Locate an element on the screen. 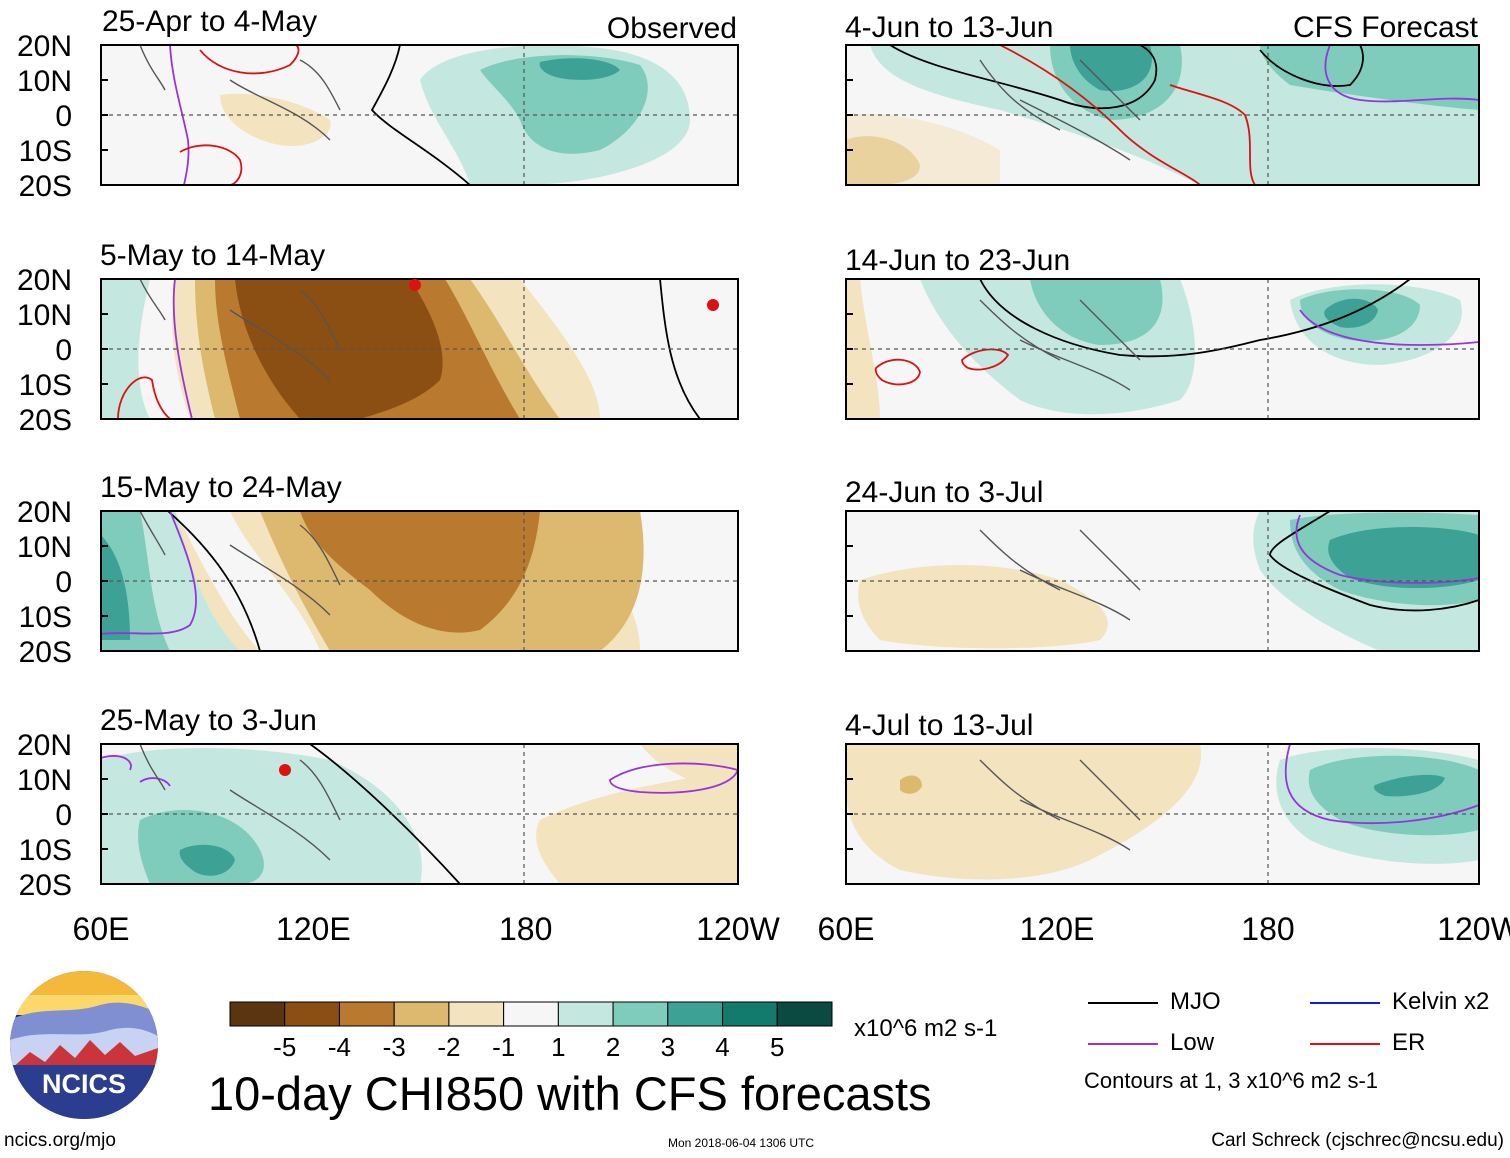 The width and height of the screenshot is (1510, 1158). legend-line-kelvin is located at coordinates (1345, 1003).